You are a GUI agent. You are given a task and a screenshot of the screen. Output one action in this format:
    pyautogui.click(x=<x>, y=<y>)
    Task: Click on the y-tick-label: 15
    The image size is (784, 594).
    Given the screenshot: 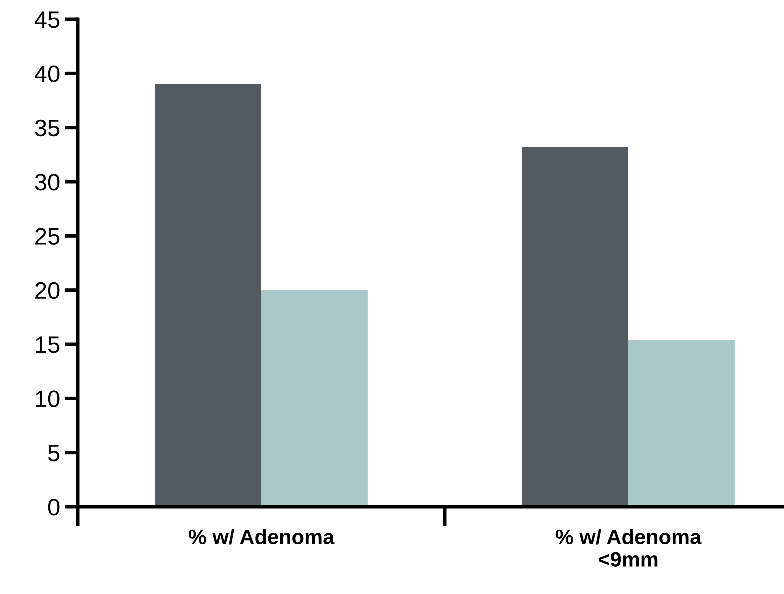 What is the action you would take?
    pyautogui.click(x=48, y=345)
    